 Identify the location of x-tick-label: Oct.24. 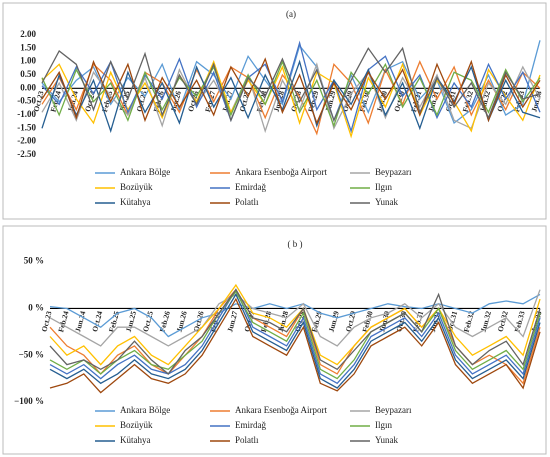
(97, 321).